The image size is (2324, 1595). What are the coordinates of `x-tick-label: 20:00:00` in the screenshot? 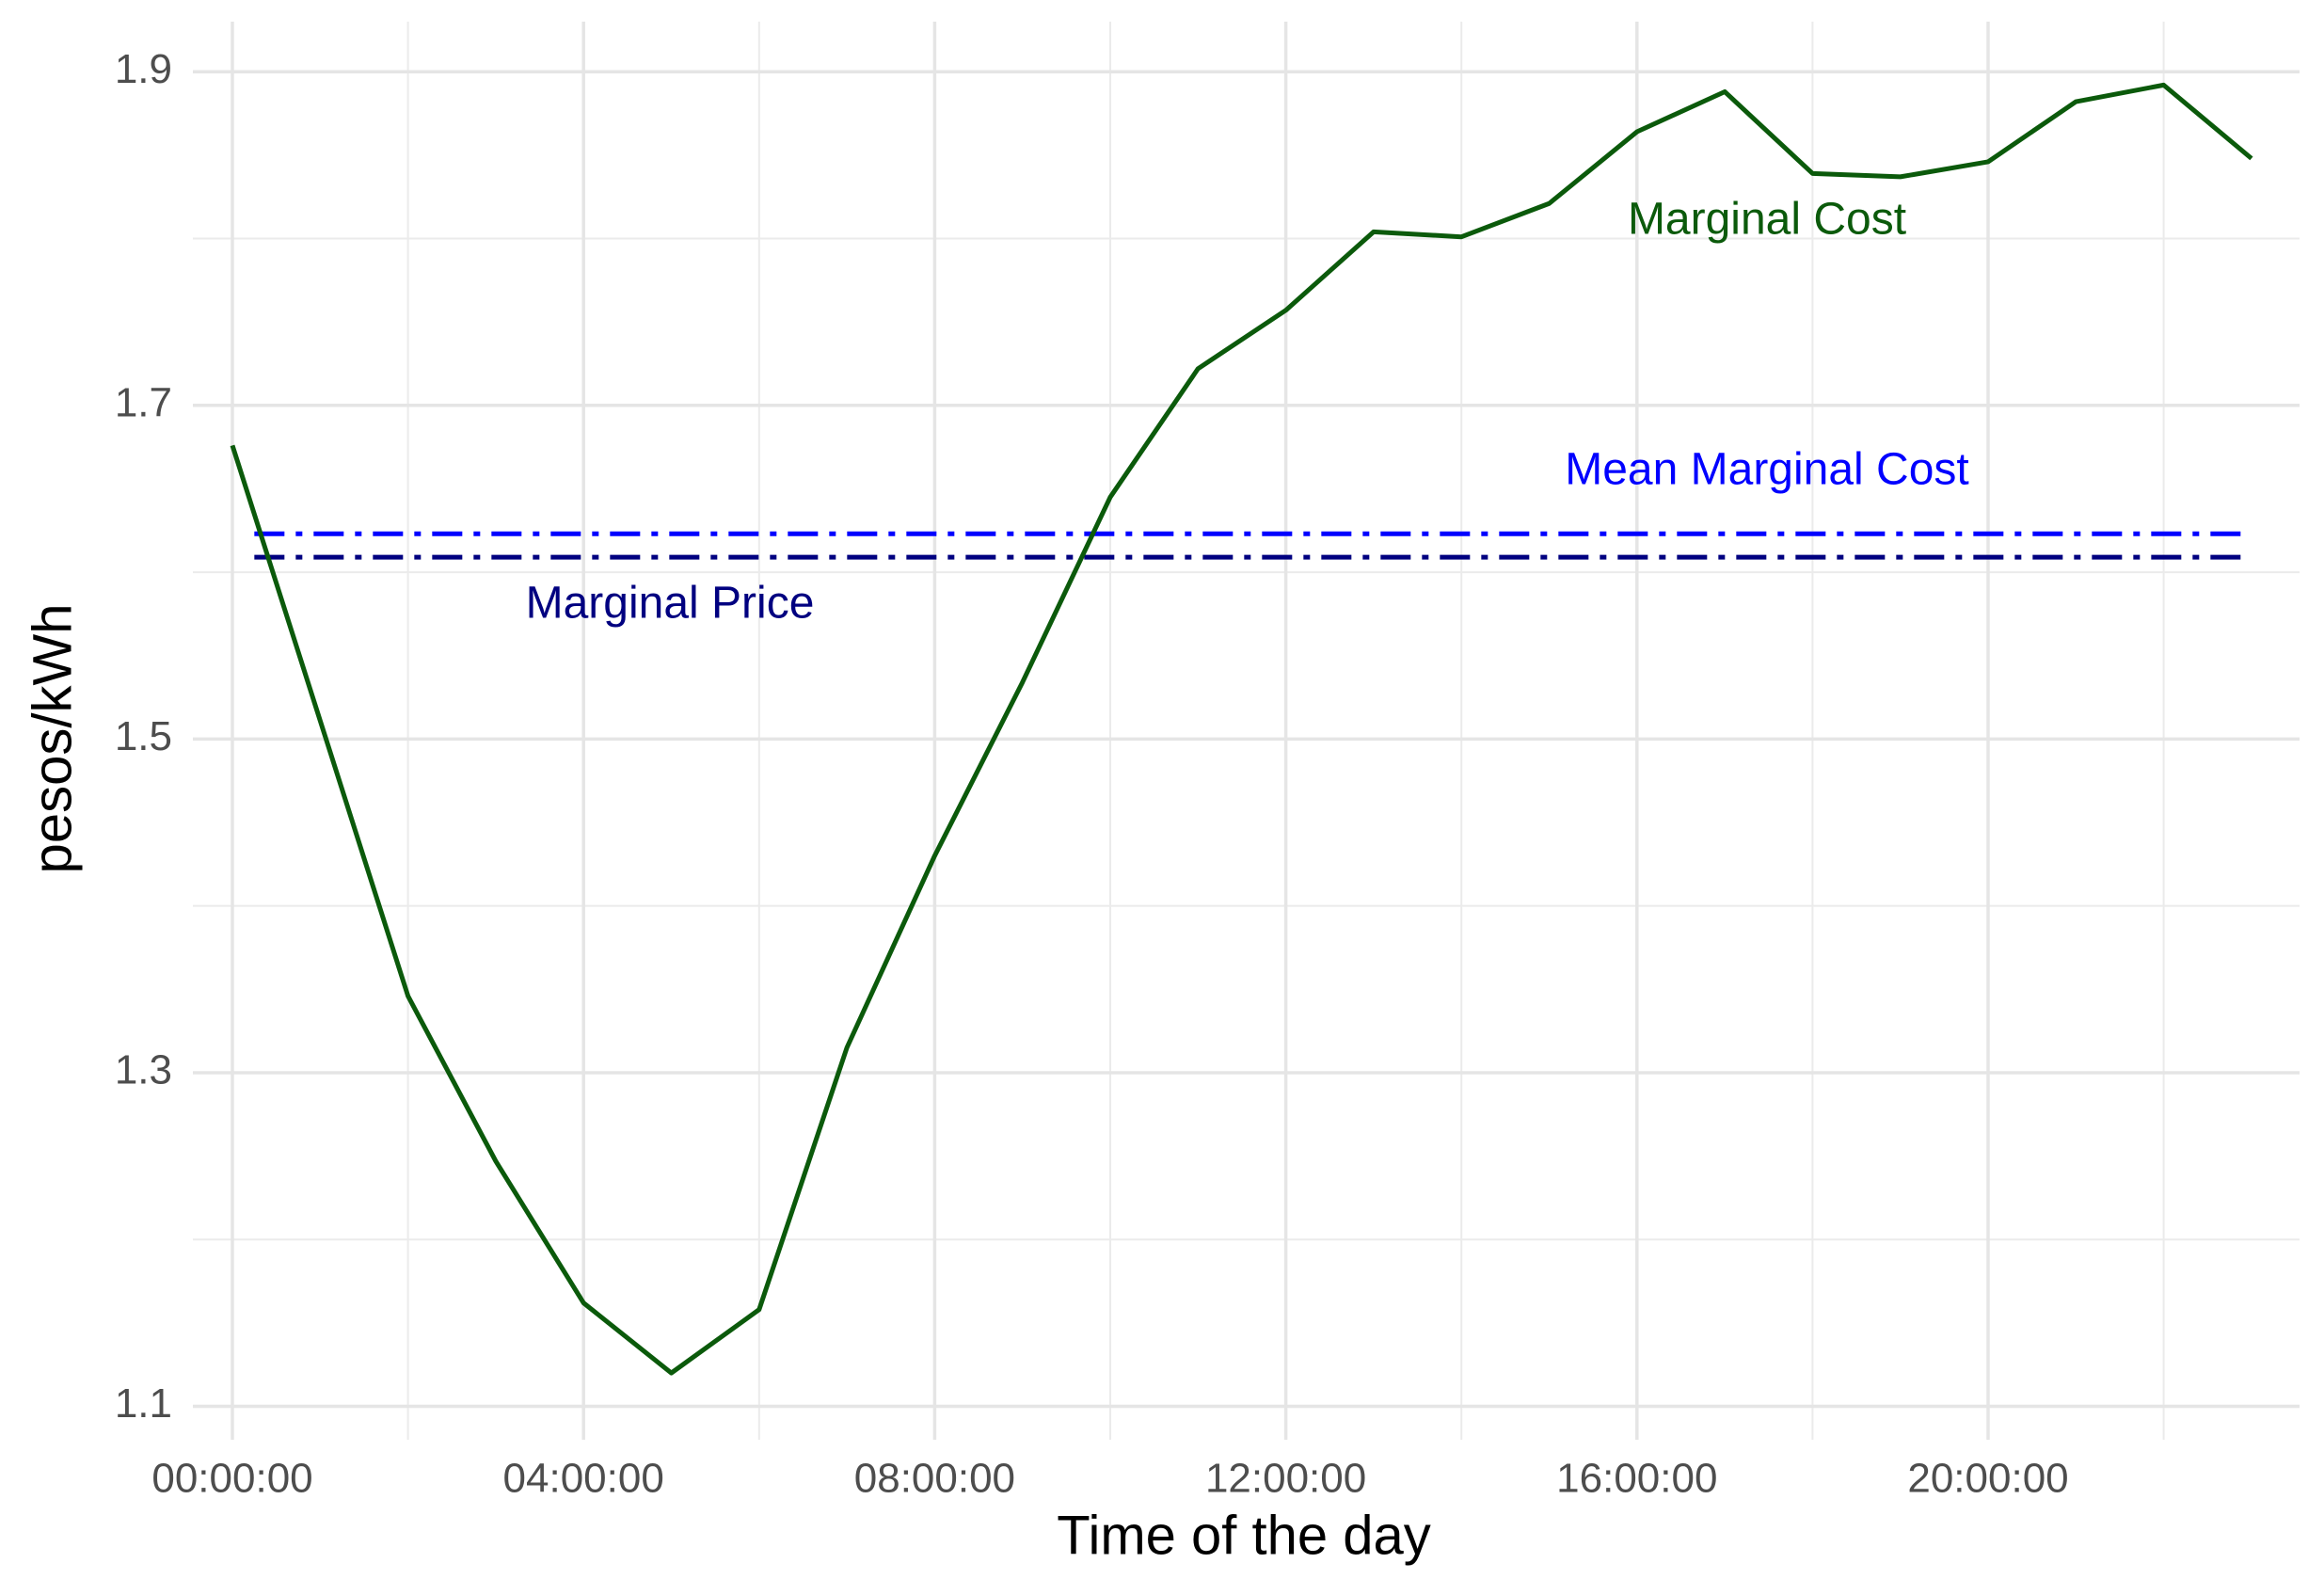 It's located at (1987, 1479).